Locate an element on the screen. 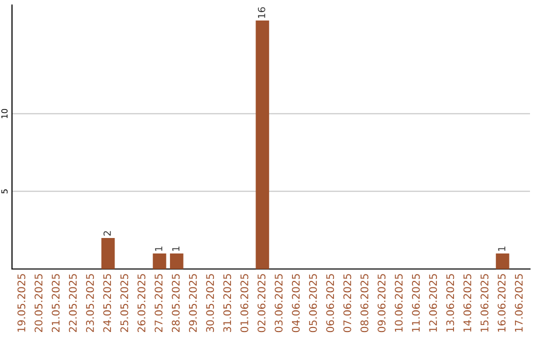 The width and height of the screenshot is (540, 340). x-tick-label: 11.06.2025 is located at coordinates (416, 303).